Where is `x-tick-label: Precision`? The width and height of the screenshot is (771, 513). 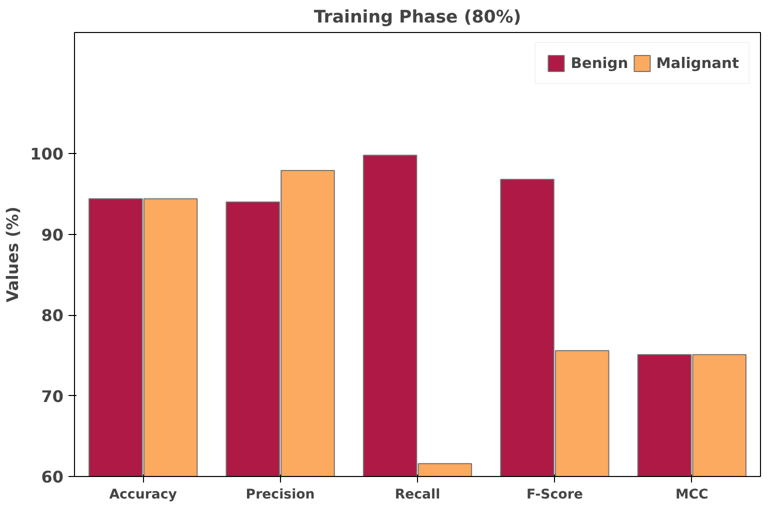 x-tick-label: Precision is located at coordinates (280, 495).